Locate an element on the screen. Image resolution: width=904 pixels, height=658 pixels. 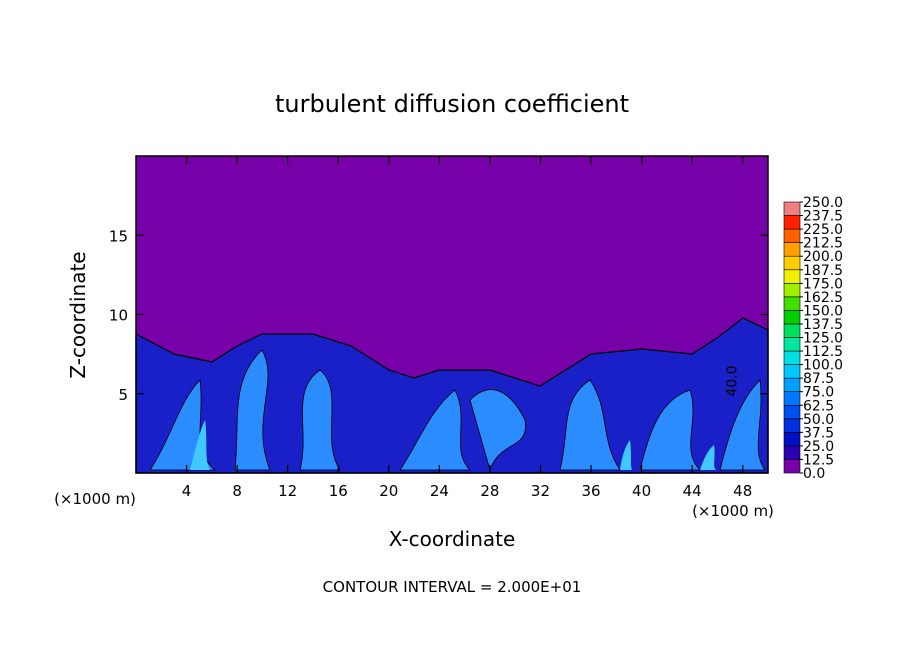
colorbar-label: 175.0 is located at coordinates (823, 284).